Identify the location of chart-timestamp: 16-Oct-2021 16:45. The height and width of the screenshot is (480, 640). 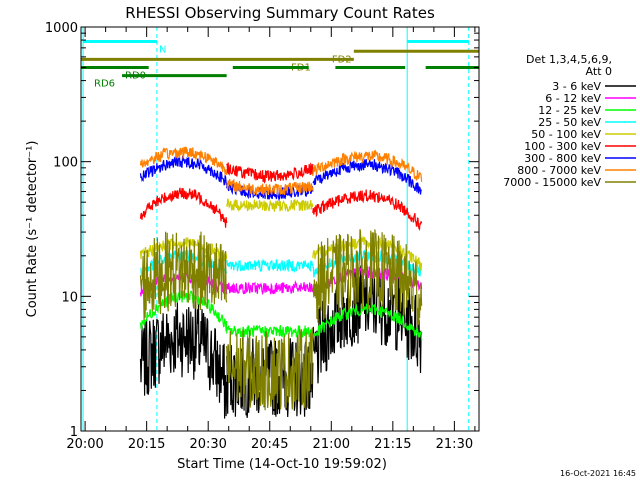
(598, 473).